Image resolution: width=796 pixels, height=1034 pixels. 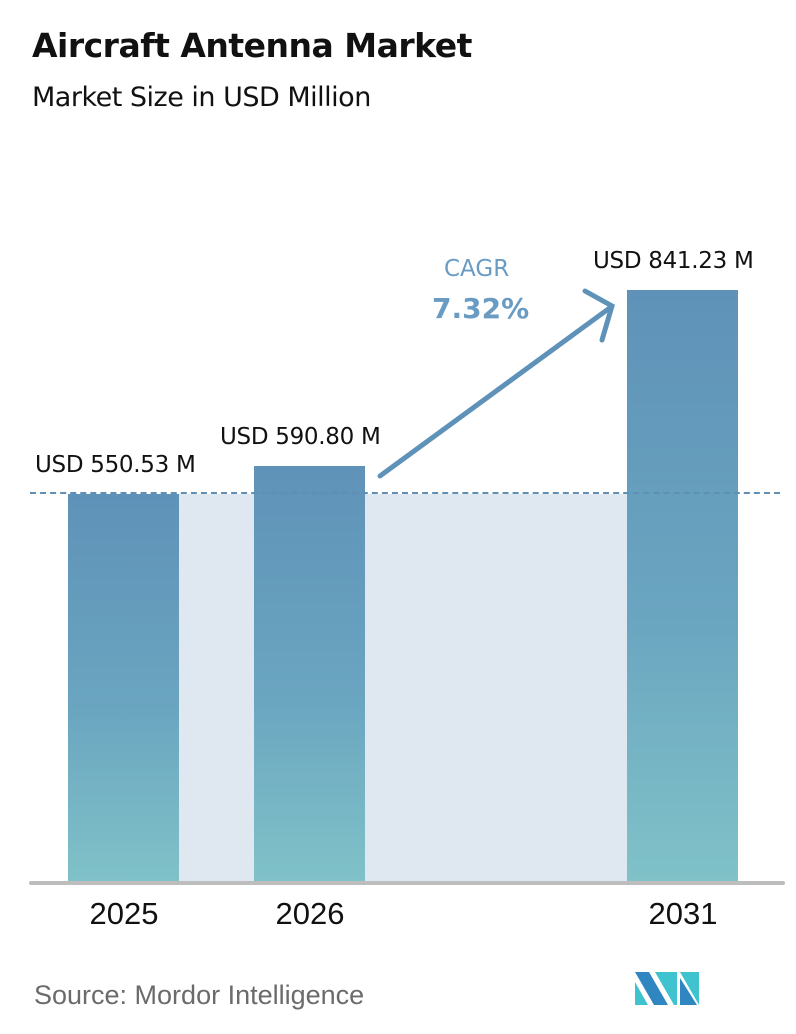 What do you see at coordinates (124, 913) in the screenshot?
I see `x-tick-2025: 2025` at bounding box center [124, 913].